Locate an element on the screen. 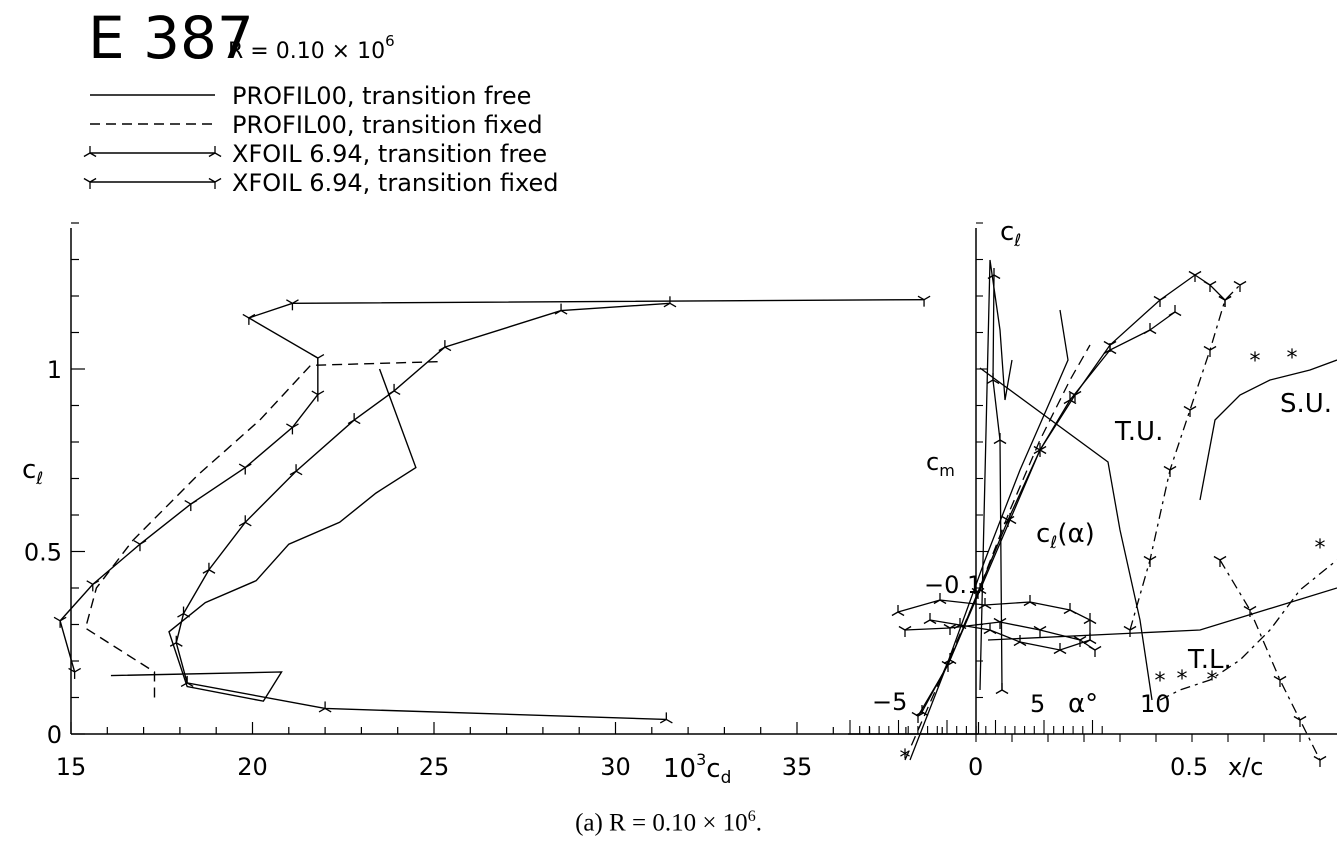 This screenshot has width=1337, height=853. alpha-tick-10: 10 is located at coordinates (1155, 704).